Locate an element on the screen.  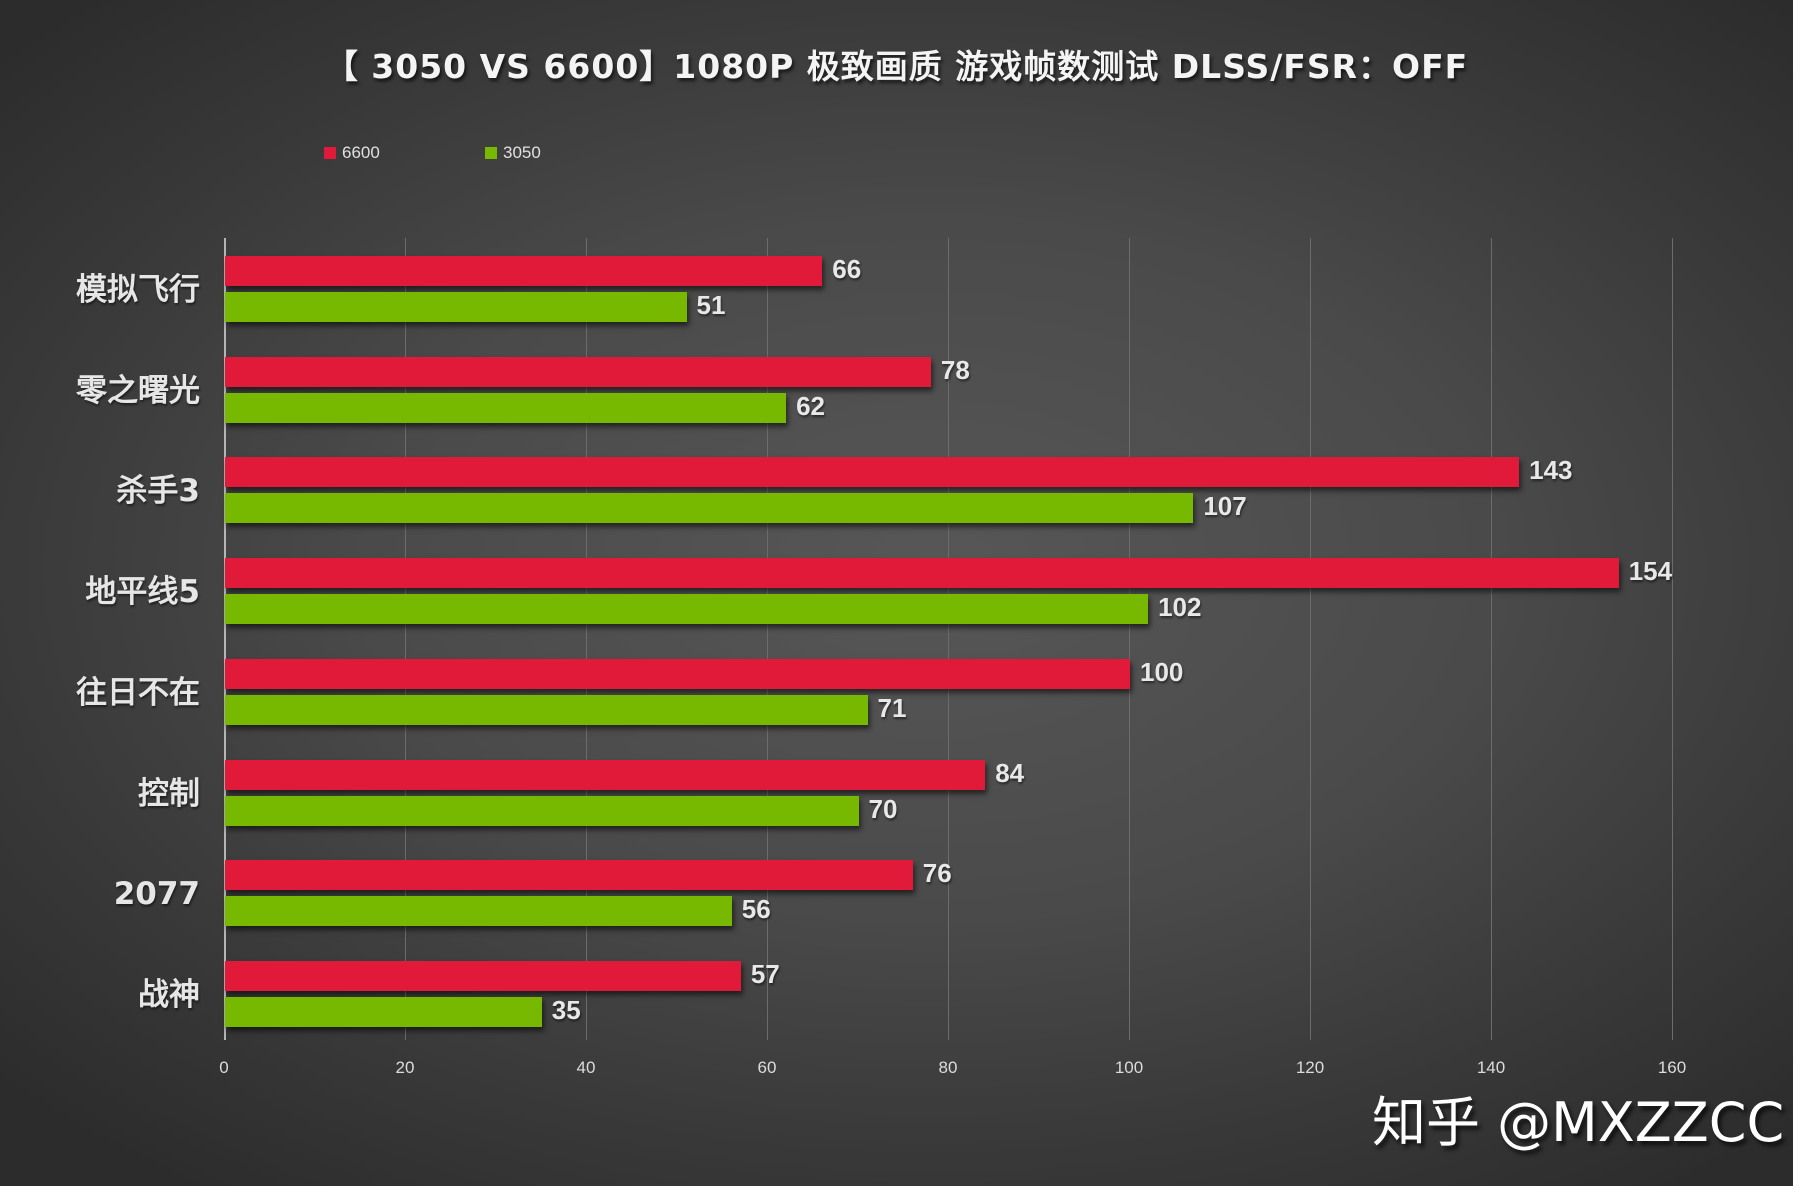
bar-group: 零之曙光 78 62 is located at coordinates (874, 391).